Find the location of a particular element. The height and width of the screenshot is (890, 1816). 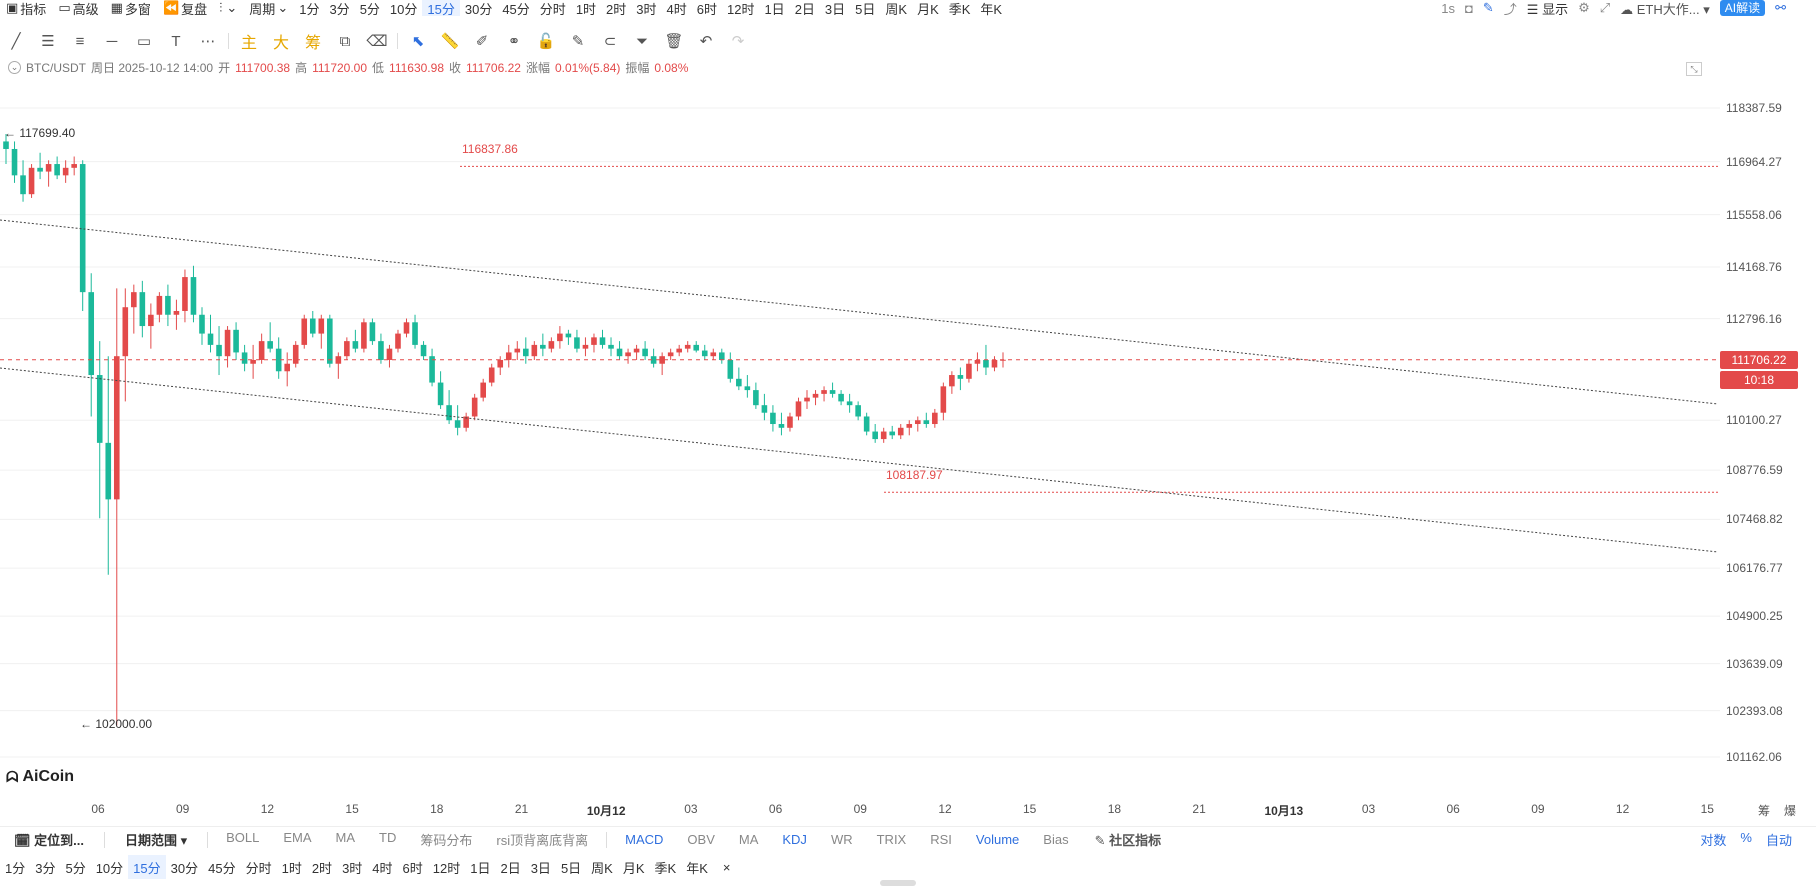

bottom-interval-17: 5日 is located at coordinates (571, 868).